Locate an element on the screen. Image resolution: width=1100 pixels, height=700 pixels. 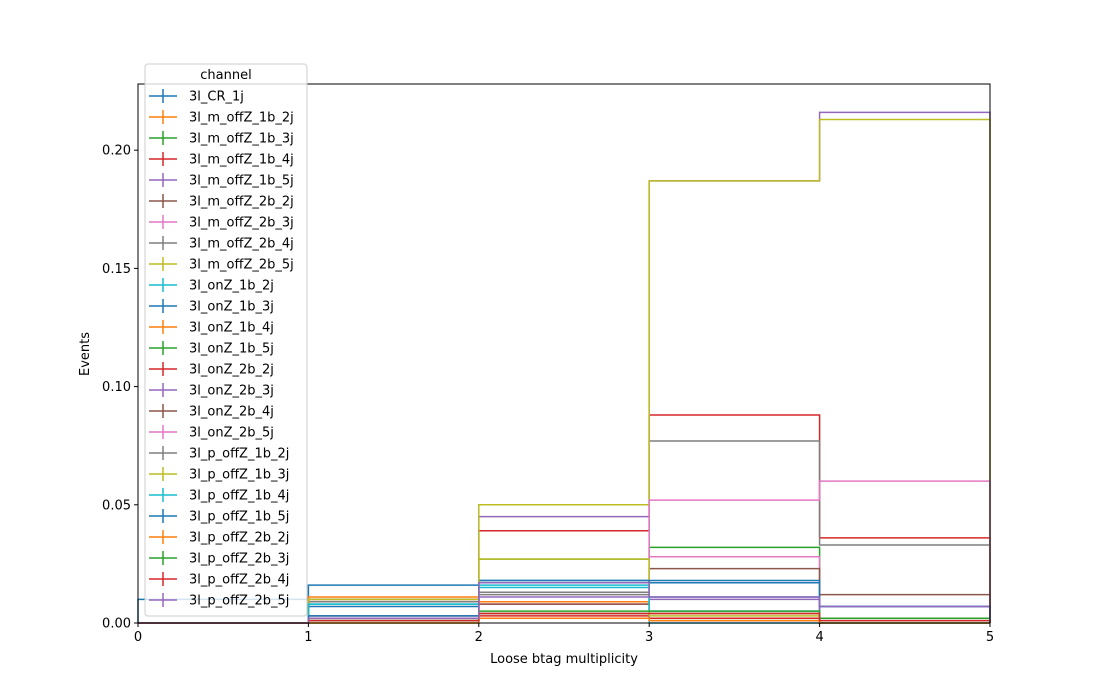
x-tick-label: 1 is located at coordinates (308, 637).